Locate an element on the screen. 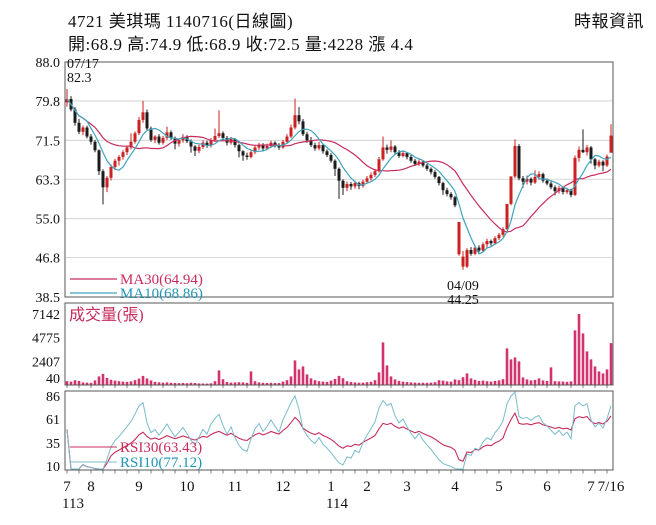 The width and height of the screenshot is (656, 525). month-label: 4 is located at coordinates (455, 487).